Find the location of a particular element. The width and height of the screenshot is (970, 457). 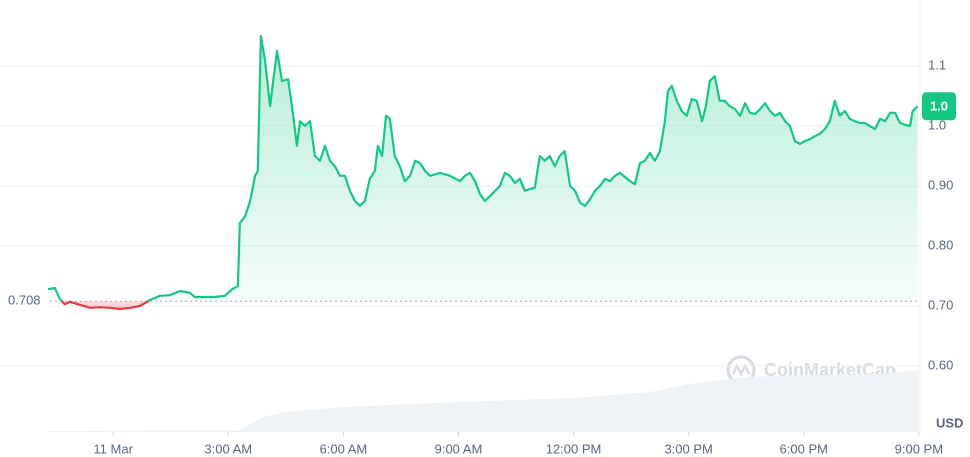

baseline-label-bg is located at coordinates (25, 301).